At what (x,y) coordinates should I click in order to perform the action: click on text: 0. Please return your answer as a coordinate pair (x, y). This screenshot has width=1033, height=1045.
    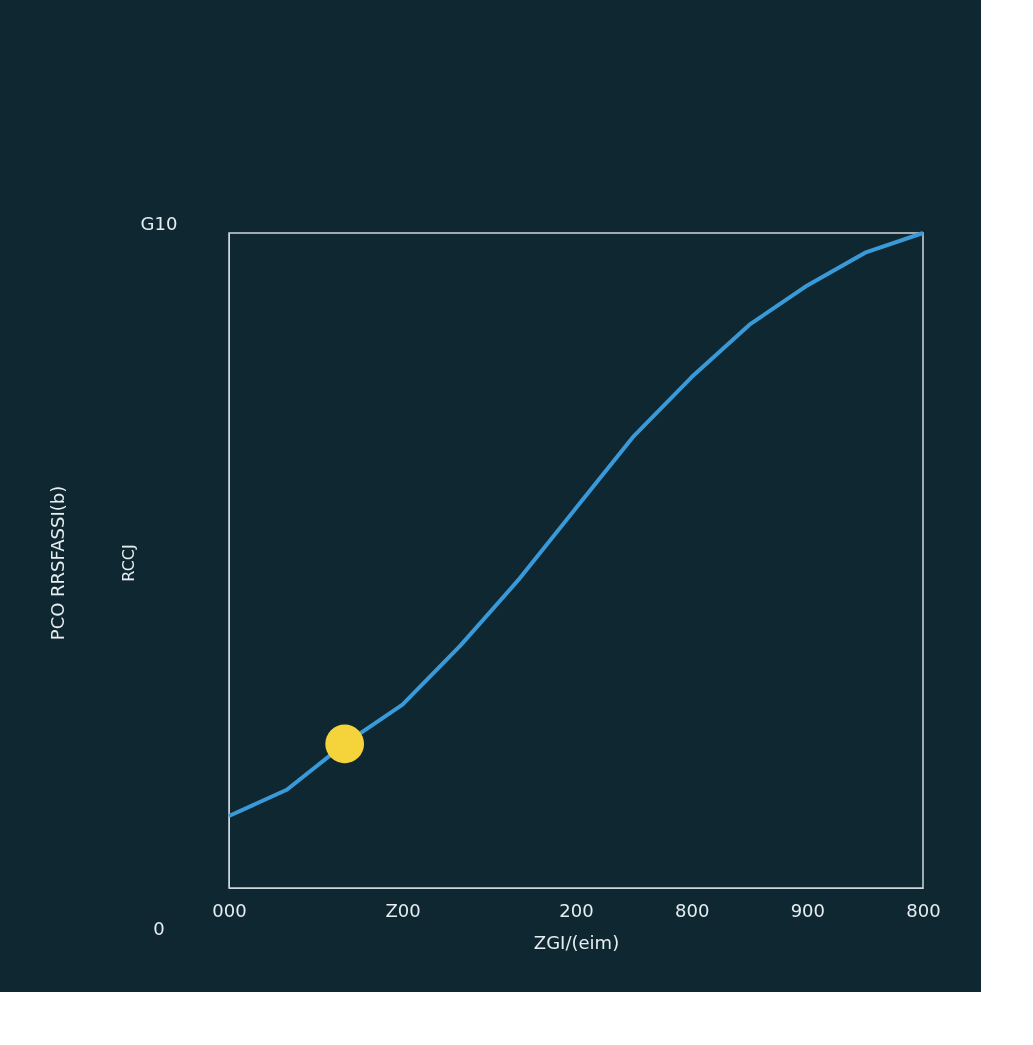
    Looking at the image, I should click on (159, 928).